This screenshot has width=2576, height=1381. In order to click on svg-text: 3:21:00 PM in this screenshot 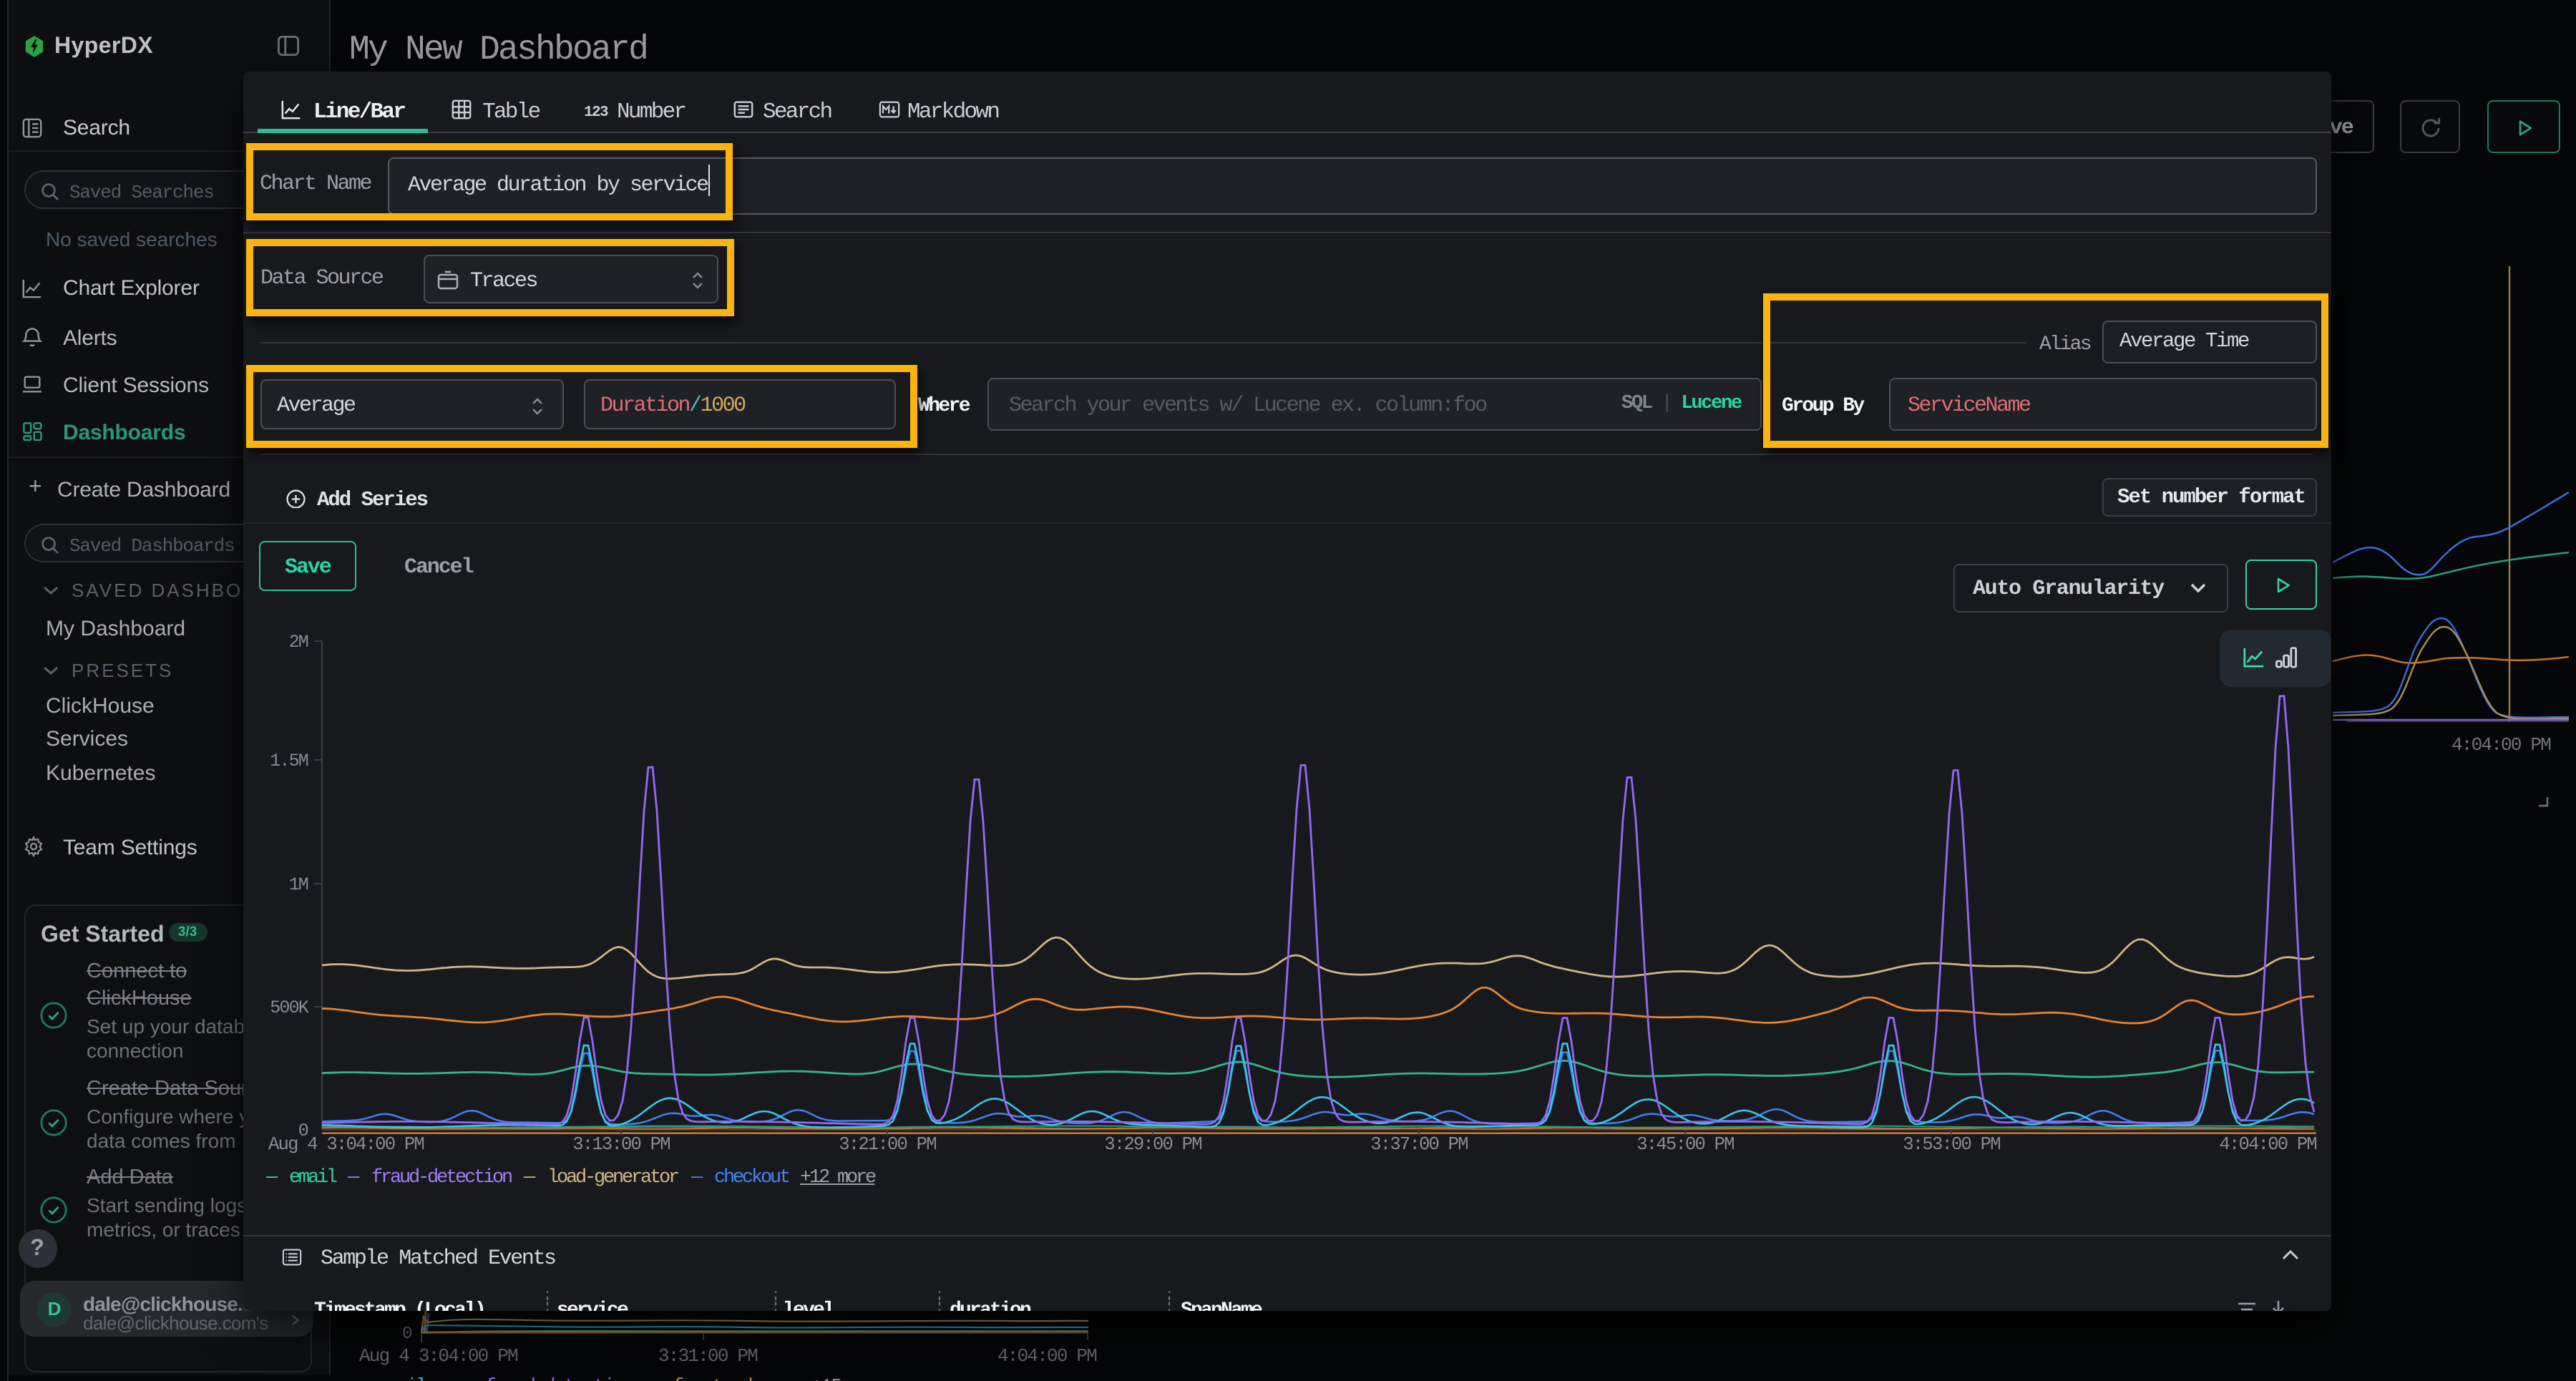, I will do `click(887, 1144)`.